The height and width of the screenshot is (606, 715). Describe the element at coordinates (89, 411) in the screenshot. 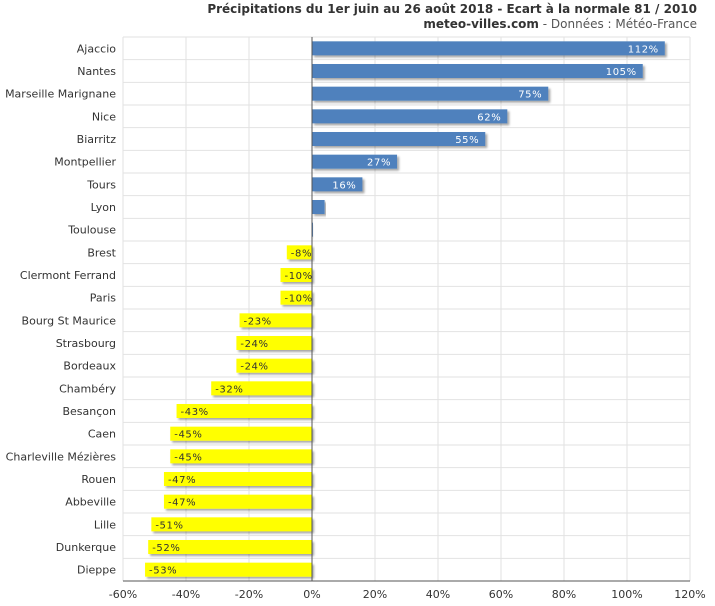

I see `category-label: Besançon` at that location.